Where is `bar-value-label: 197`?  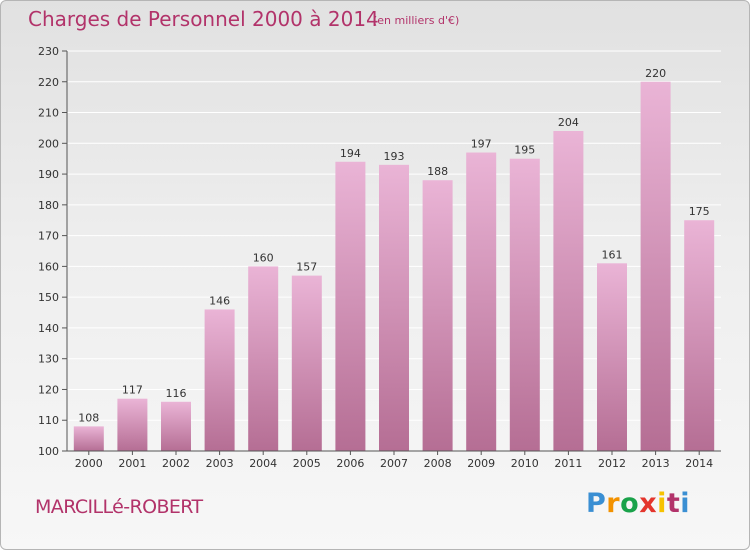
bar-value-label: 197 is located at coordinates (481, 144).